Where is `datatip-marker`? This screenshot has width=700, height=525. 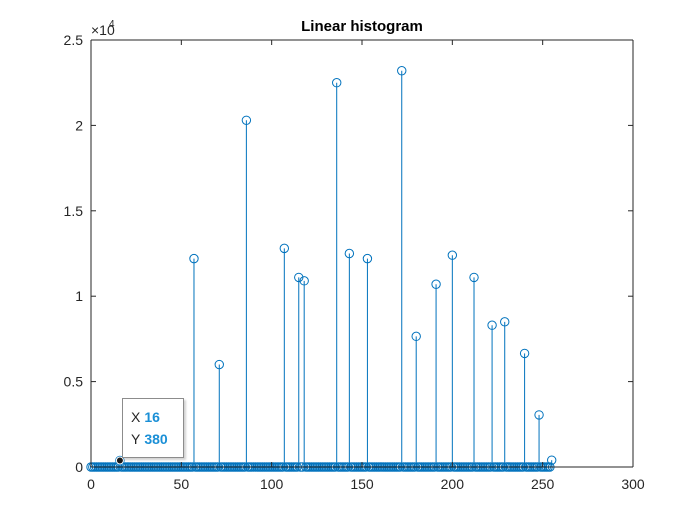 datatip-marker is located at coordinates (119, 460).